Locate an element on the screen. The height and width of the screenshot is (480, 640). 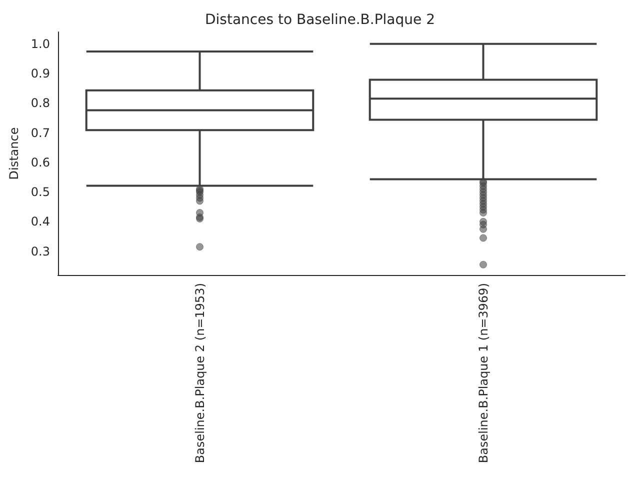
y-tick-label: 0.5 is located at coordinates (40, 192).